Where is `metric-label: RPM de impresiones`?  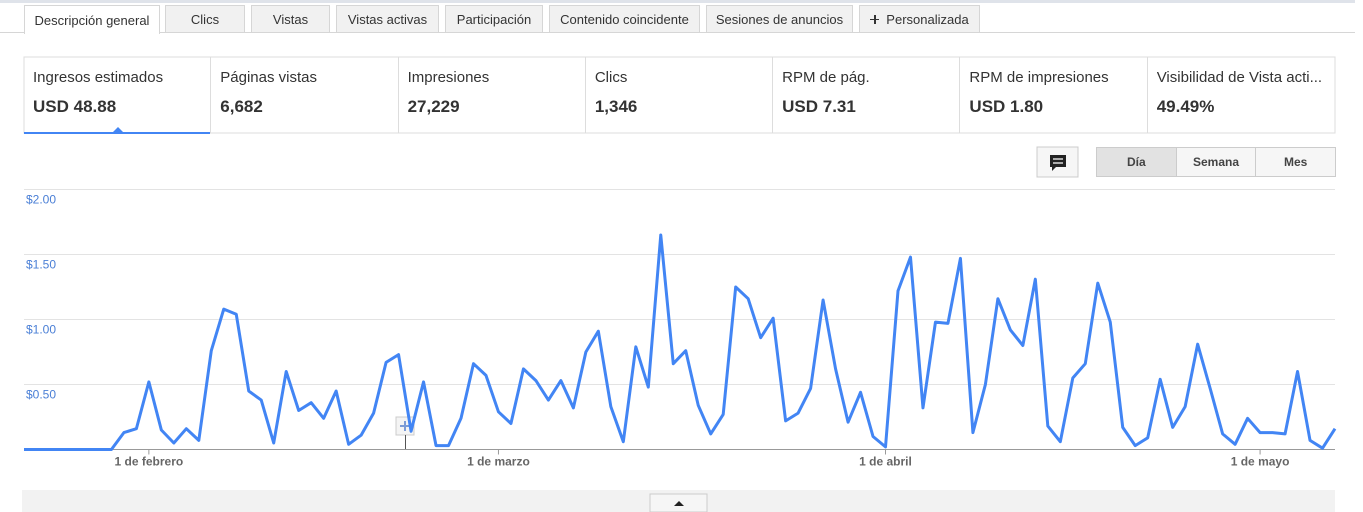
metric-label: RPM de impresiones is located at coordinates (1039, 77).